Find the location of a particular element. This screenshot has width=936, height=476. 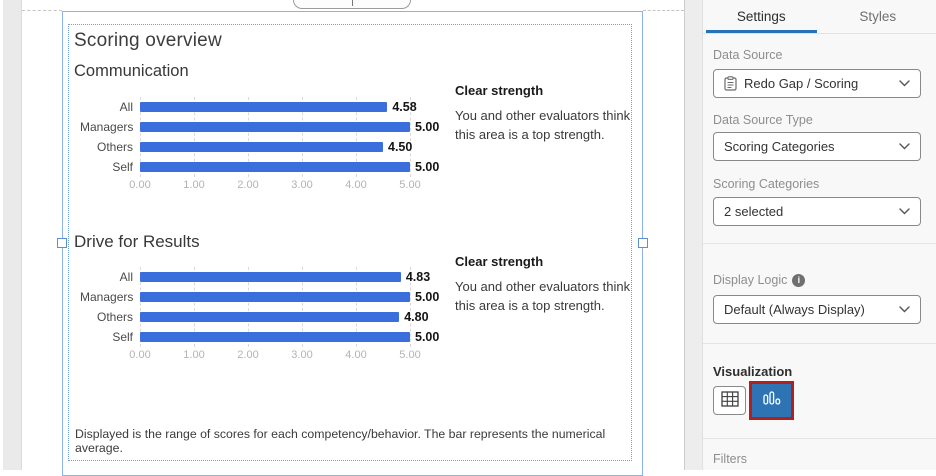

bar-value-label: 4.83 is located at coordinates (418, 277).